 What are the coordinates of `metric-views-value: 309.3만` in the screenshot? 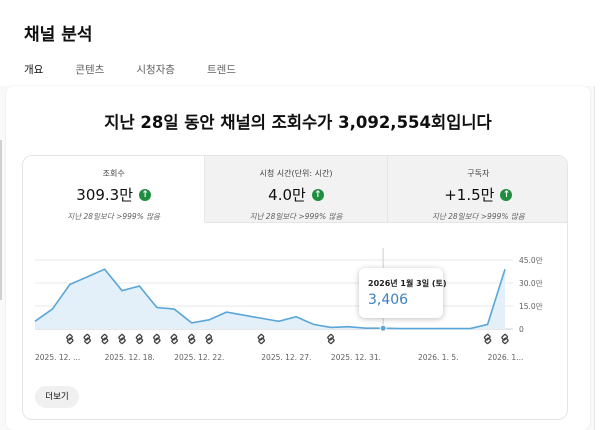 It's located at (105, 195).